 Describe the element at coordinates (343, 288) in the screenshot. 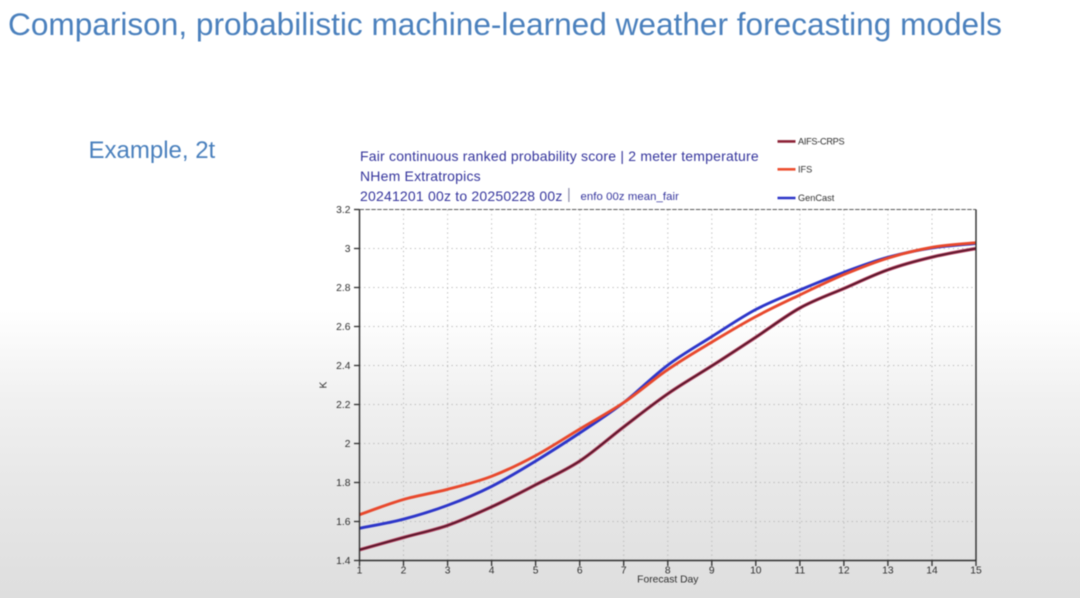

I see `svg-text: 2.8` at that location.